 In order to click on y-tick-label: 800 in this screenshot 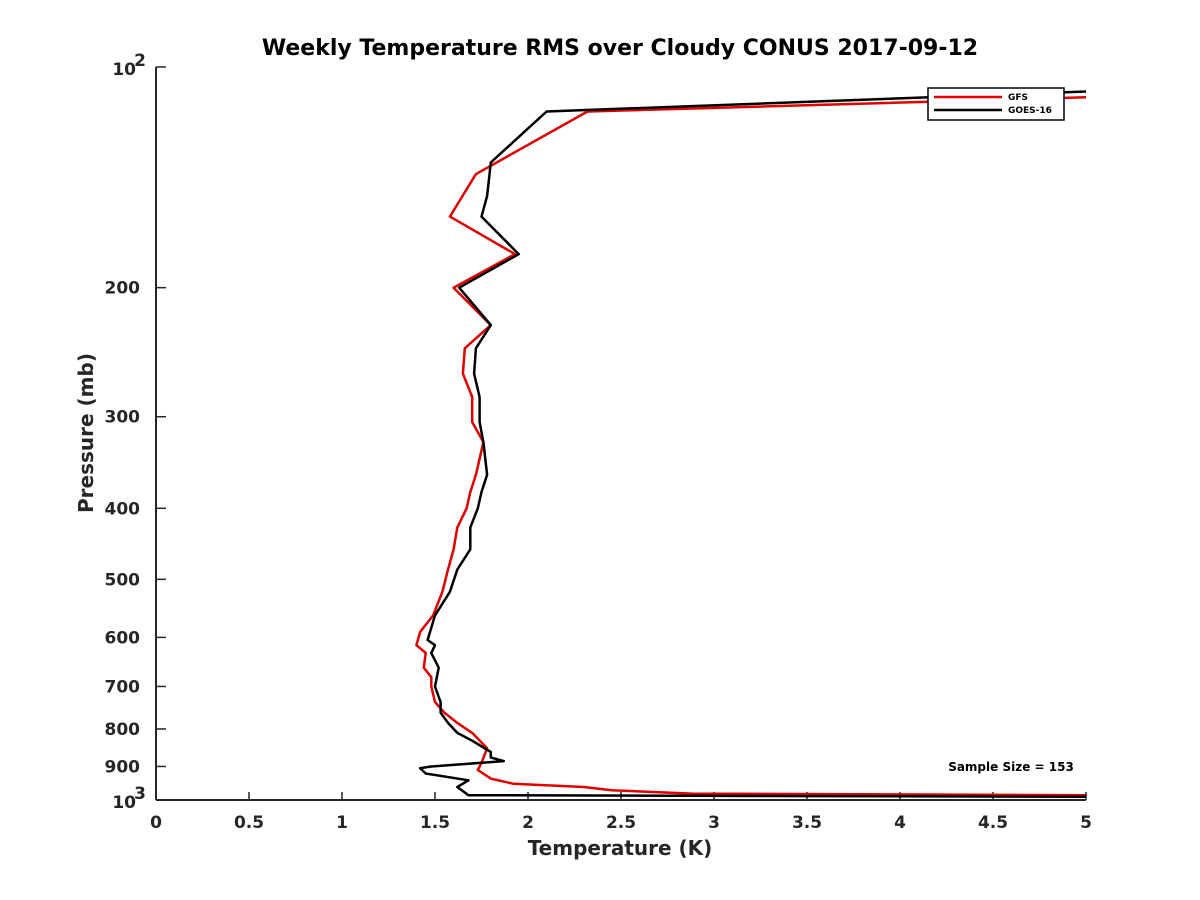, I will do `click(123, 730)`.